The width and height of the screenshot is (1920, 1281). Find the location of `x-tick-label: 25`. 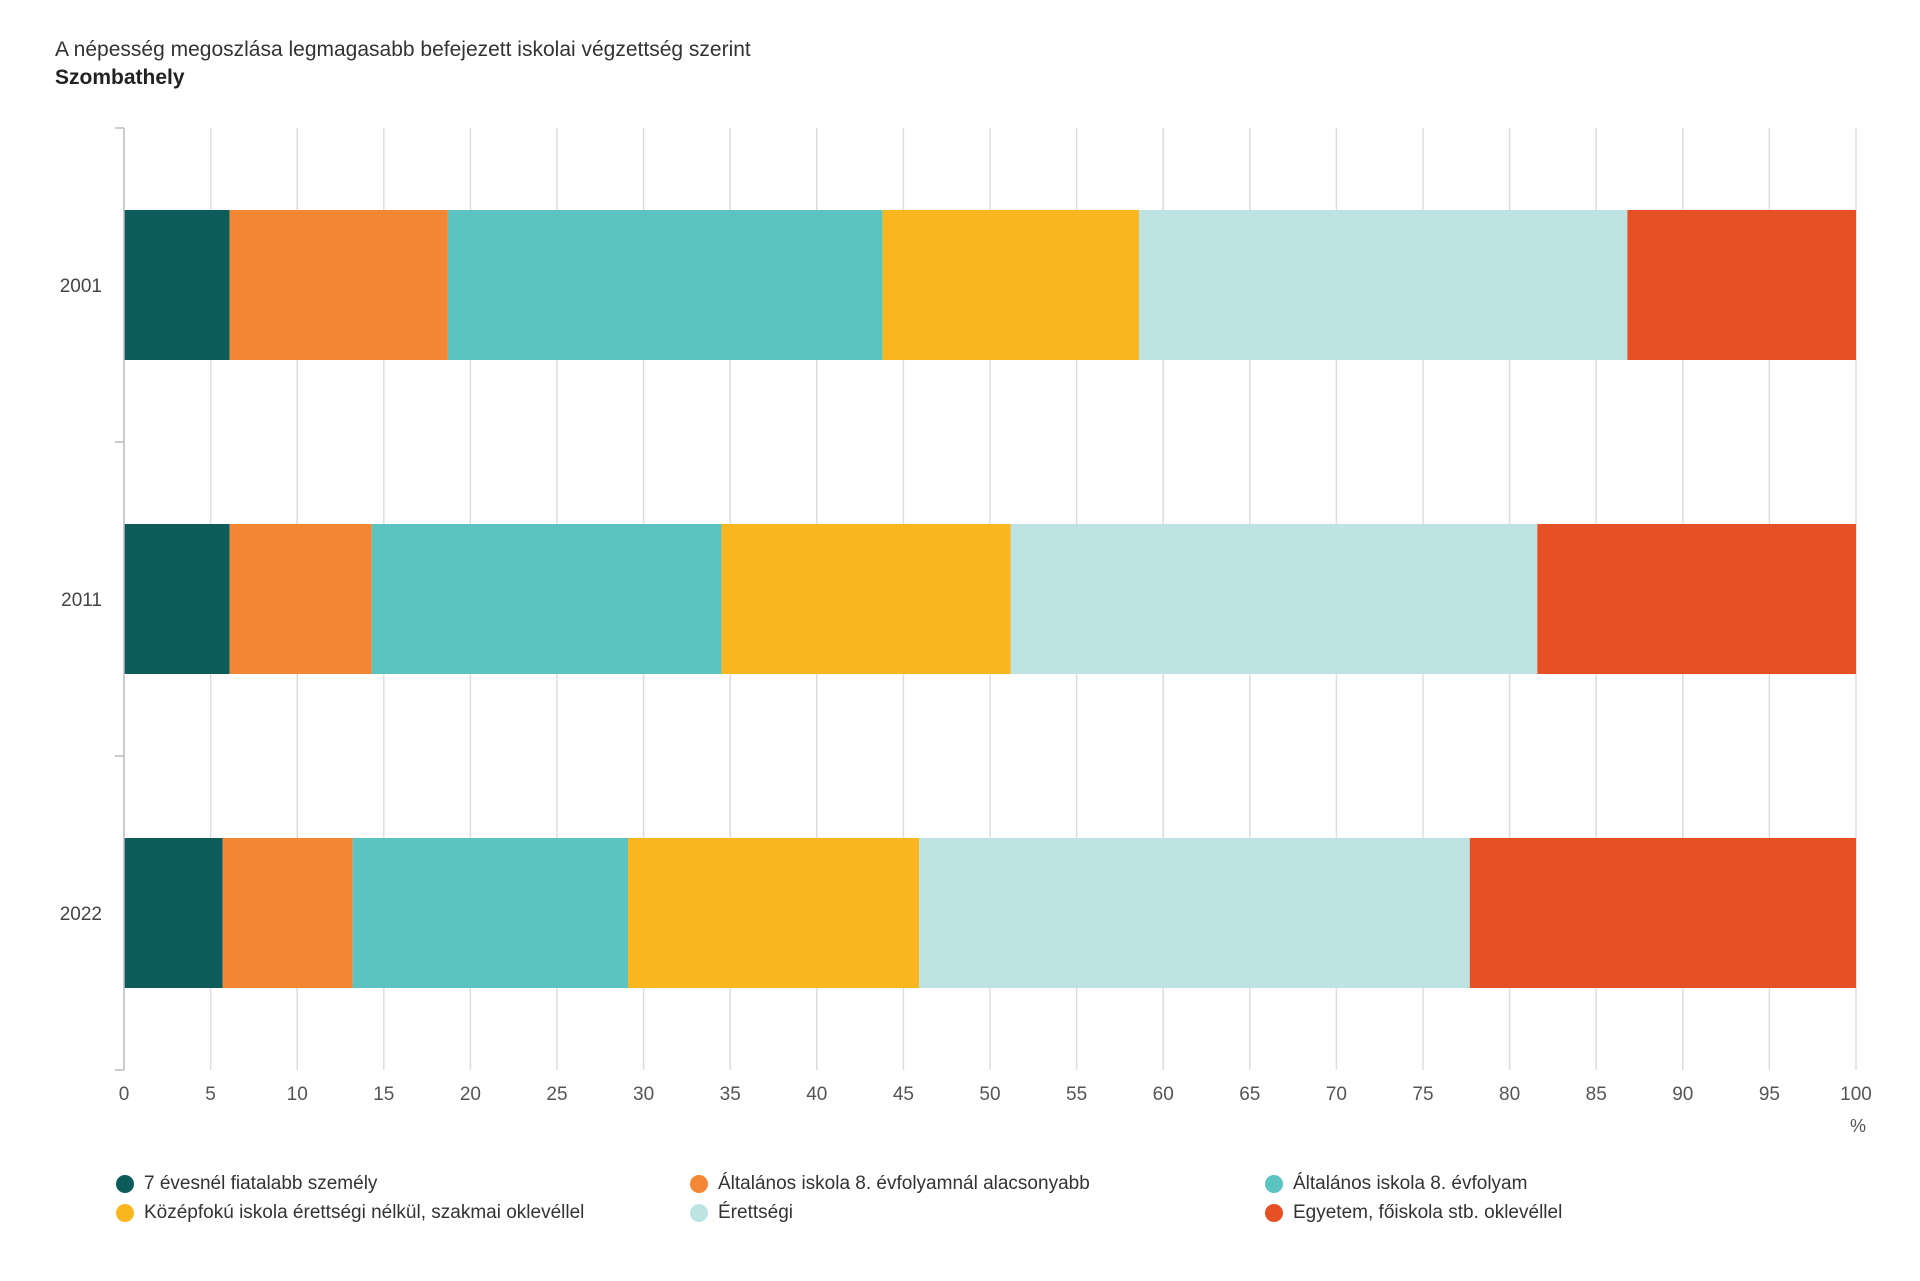

x-tick-label: 25 is located at coordinates (556, 1094).